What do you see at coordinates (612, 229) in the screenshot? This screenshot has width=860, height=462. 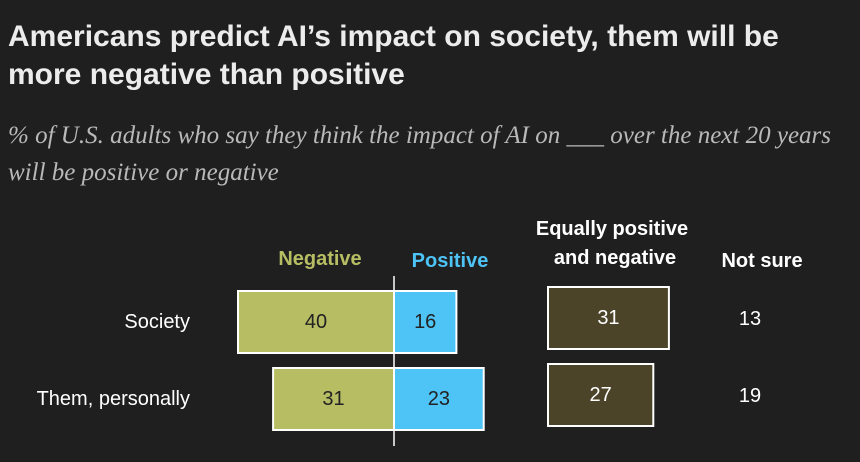 I see `header-equally-line-1: Equally positive` at bounding box center [612, 229].